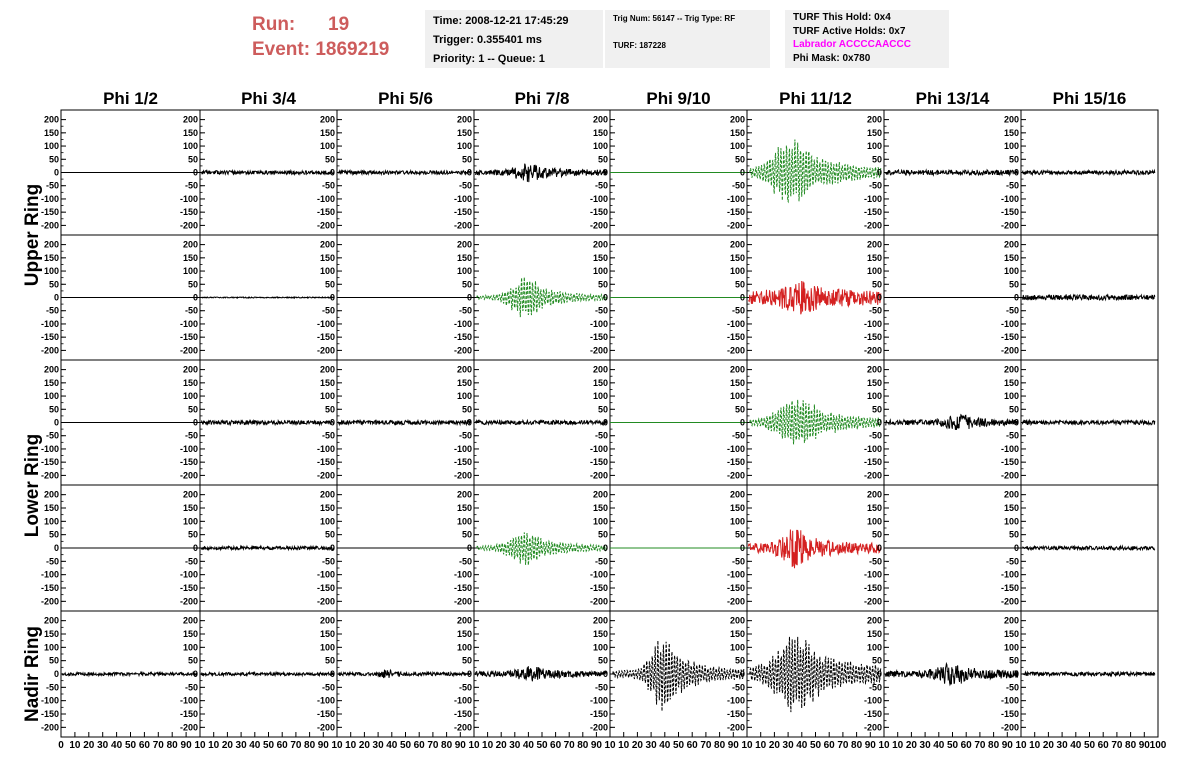 The width and height of the screenshot is (1196, 772). I want to click on trigger-text: Trigger: 0.355401 ms, so click(487, 40).